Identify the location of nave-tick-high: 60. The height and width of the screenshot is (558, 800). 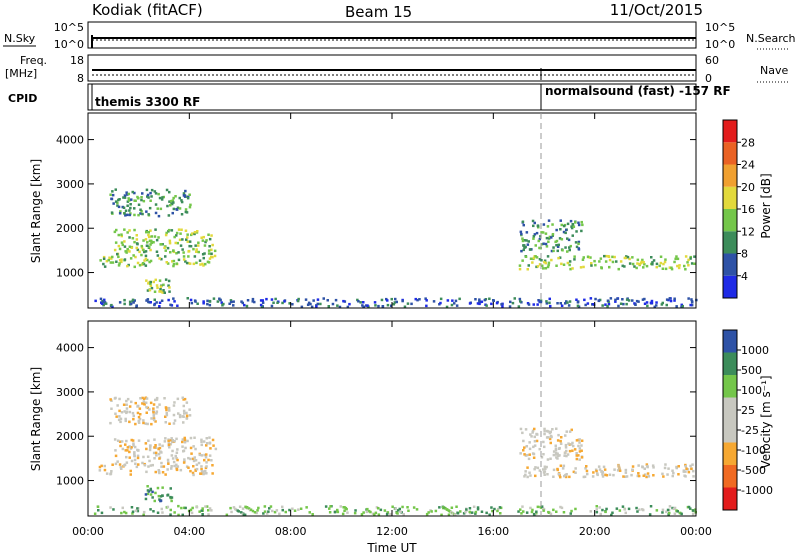
(712, 60).